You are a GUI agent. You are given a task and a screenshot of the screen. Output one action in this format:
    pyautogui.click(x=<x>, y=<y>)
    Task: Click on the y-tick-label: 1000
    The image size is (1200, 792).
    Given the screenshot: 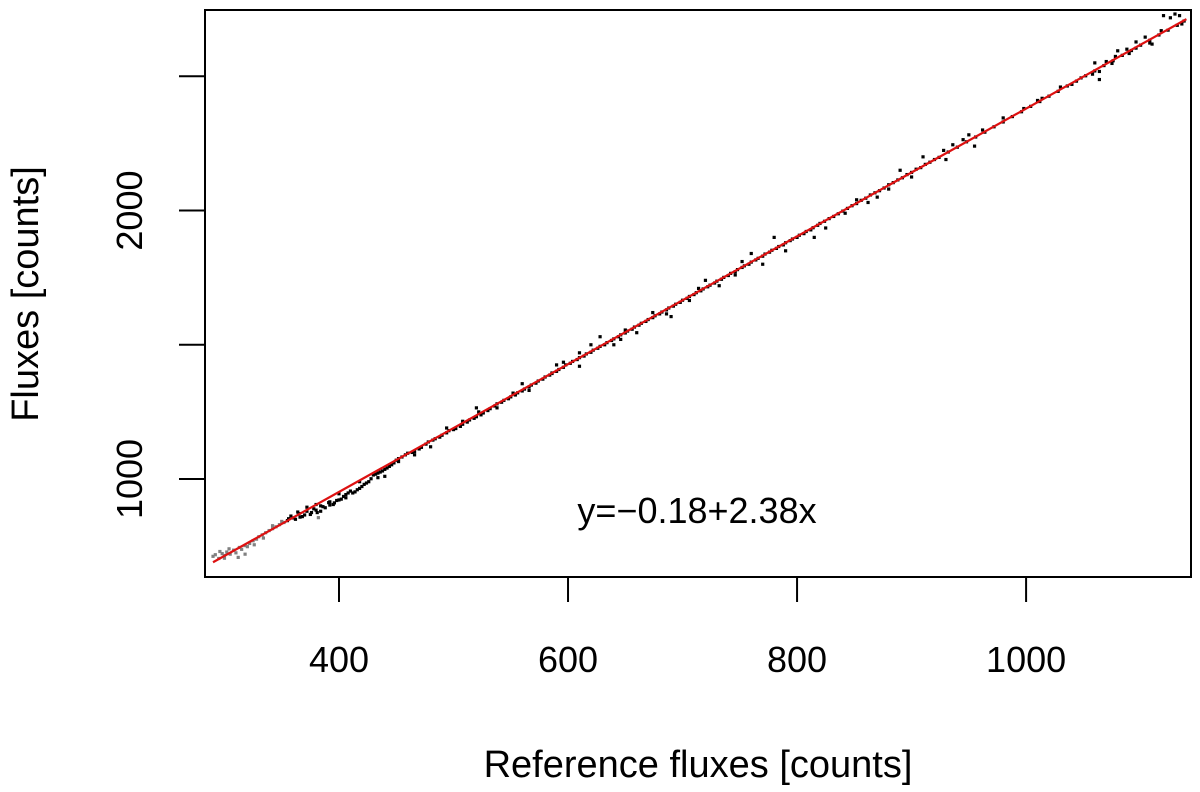 What is the action you would take?
    pyautogui.click(x=129, y=479)
    